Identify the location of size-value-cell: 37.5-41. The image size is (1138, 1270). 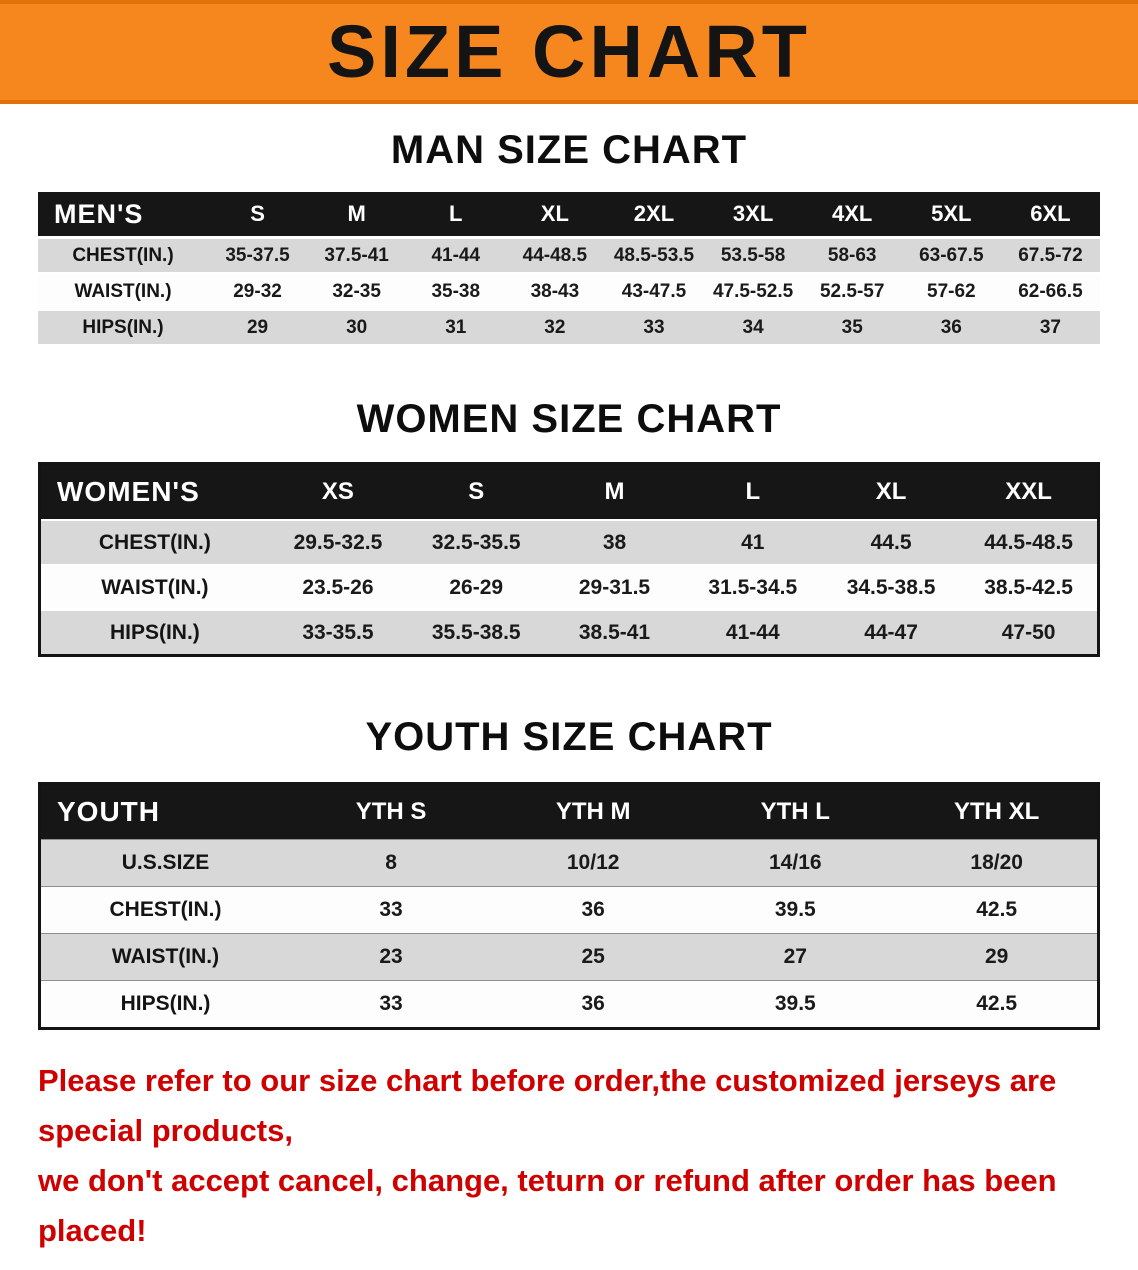
(356, 255).